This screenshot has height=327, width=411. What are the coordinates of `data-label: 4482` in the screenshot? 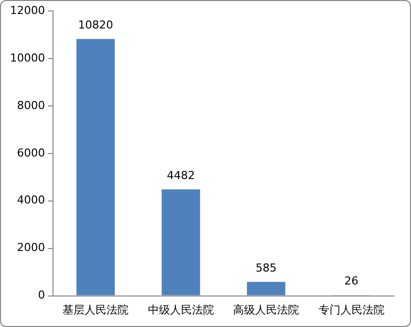 It's located at (180, 175).